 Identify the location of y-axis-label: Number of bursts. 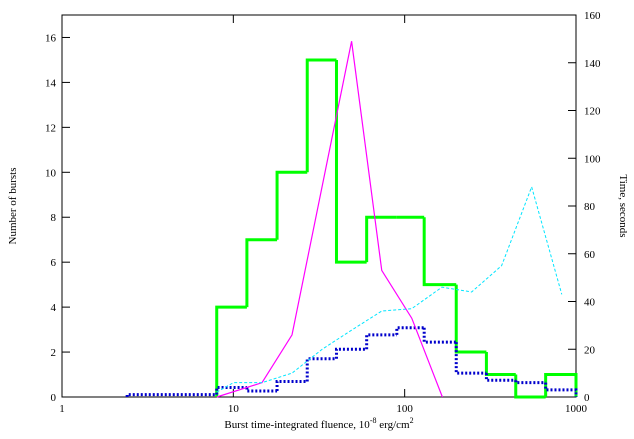
(13, 206).